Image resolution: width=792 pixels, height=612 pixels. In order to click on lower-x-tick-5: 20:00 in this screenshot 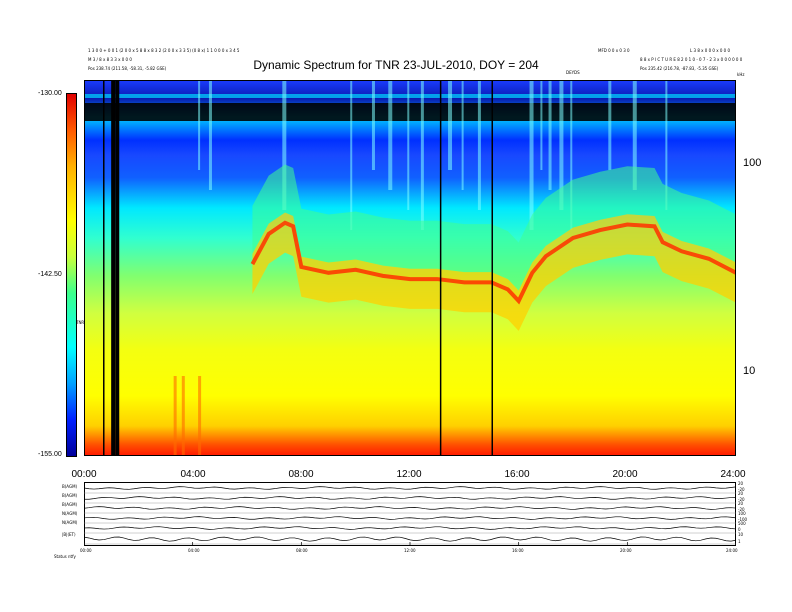, I will do `click(626, 550)`.